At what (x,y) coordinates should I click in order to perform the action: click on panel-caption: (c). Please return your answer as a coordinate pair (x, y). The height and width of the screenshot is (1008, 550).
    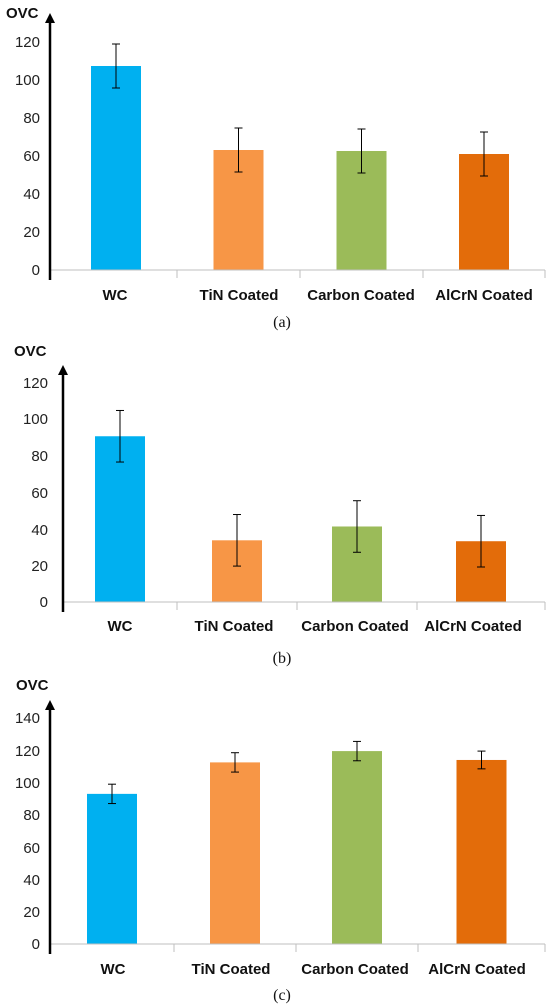
    Looking at the image, I should click on (282, 995).